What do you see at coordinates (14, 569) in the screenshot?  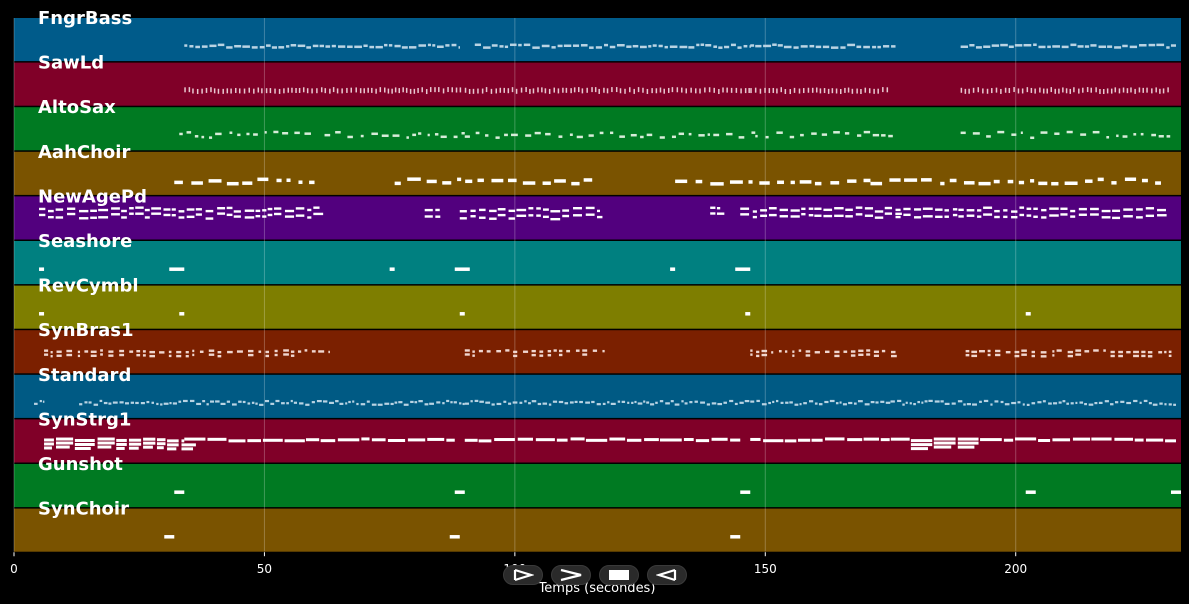 I see `x-tick-label: 0` at bounding box center [14, 569].